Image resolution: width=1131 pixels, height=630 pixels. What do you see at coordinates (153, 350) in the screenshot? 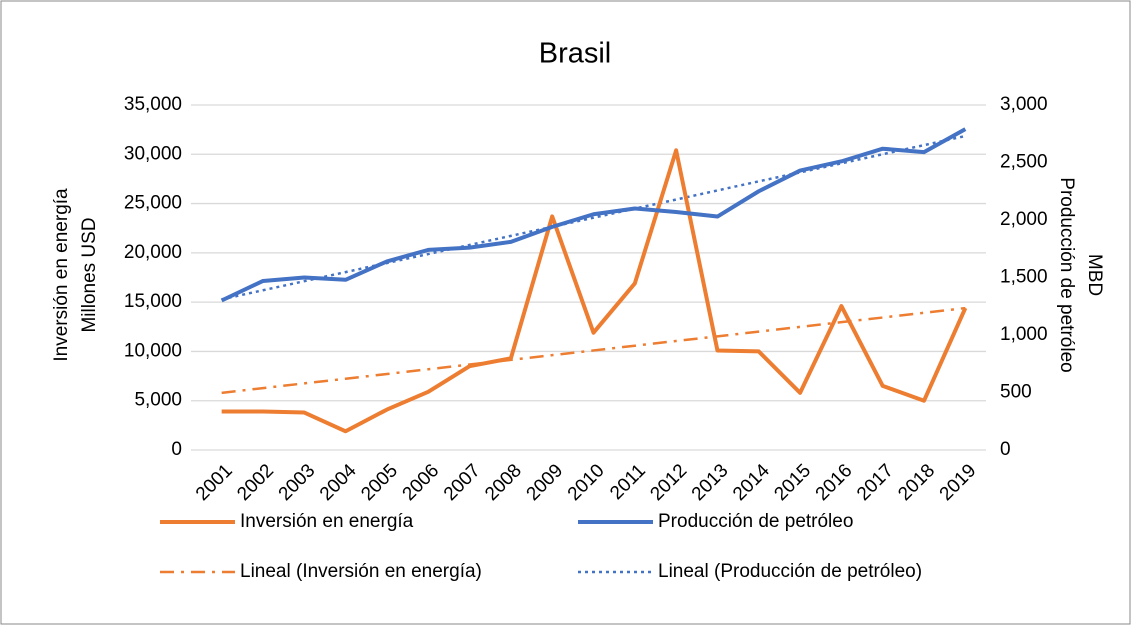
I see `y-tick-label: 10,000` at bounding box center [153, 350].